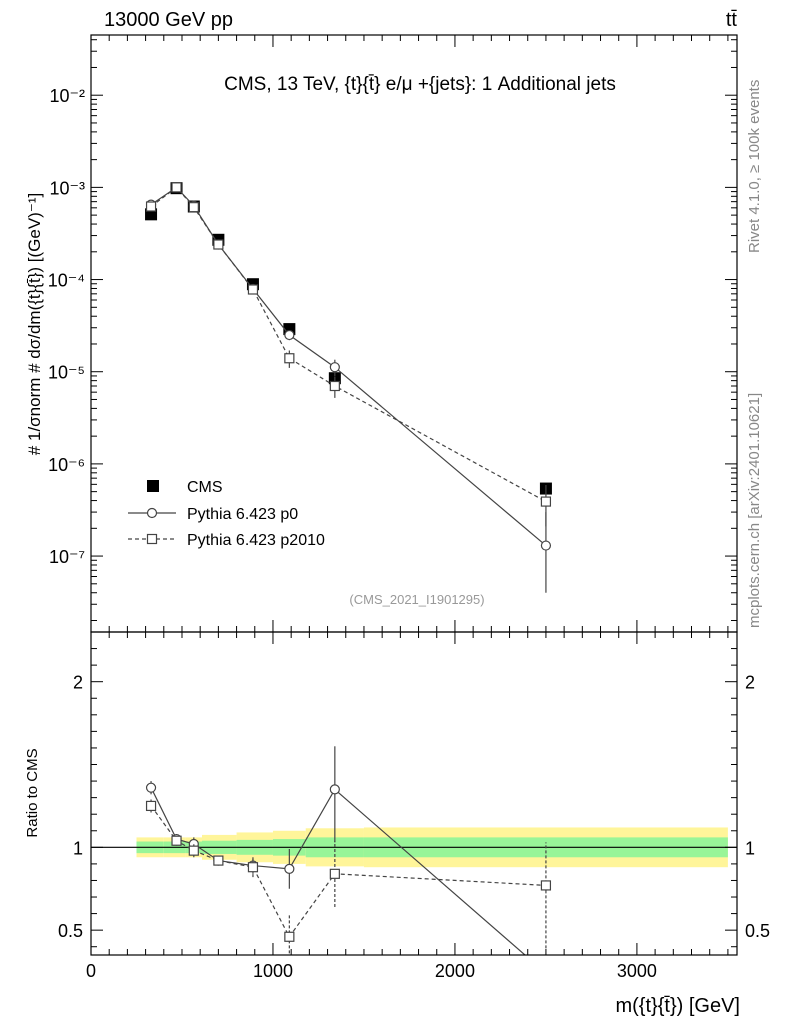 The height and width of the screenshot is (1024, 786). I want to click on x-tick-label: 1000, so click(273, 971).